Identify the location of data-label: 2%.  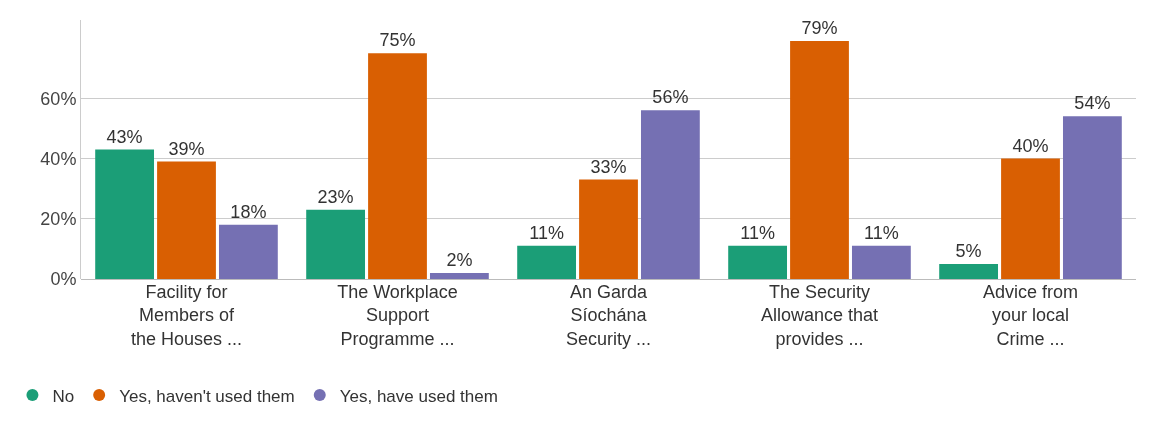
(459, 259).